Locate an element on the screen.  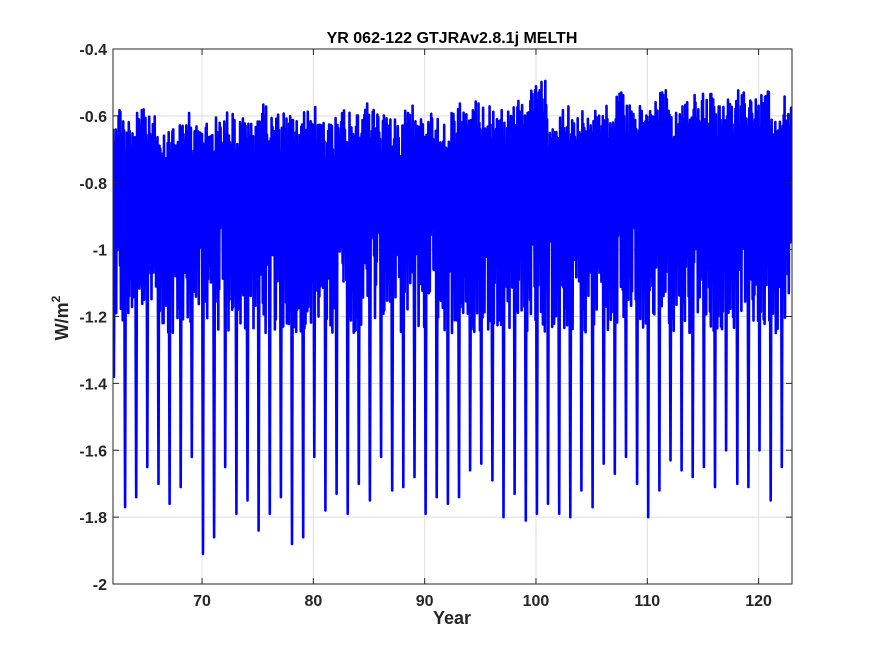
chart-title: YR 062-122 GTJRAv2.8.1j MELTH is located at coordinates (452, 38).